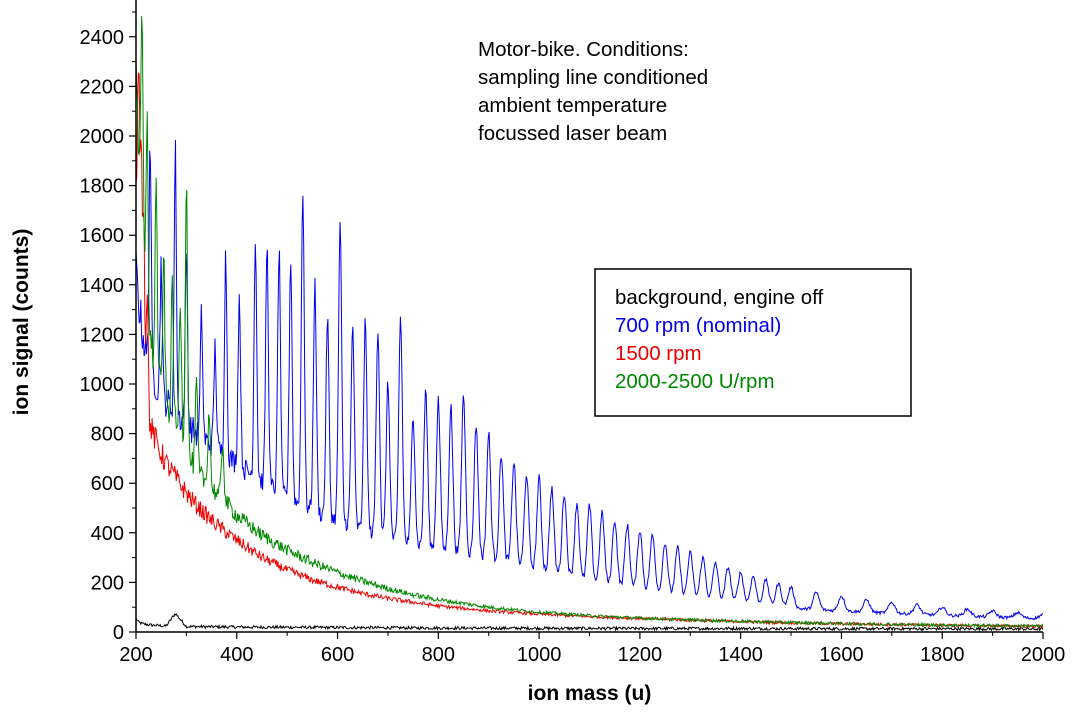 This screenshot has width=1074, height=713. I want to click on y-tick-label: 1600, so click(102, 236).